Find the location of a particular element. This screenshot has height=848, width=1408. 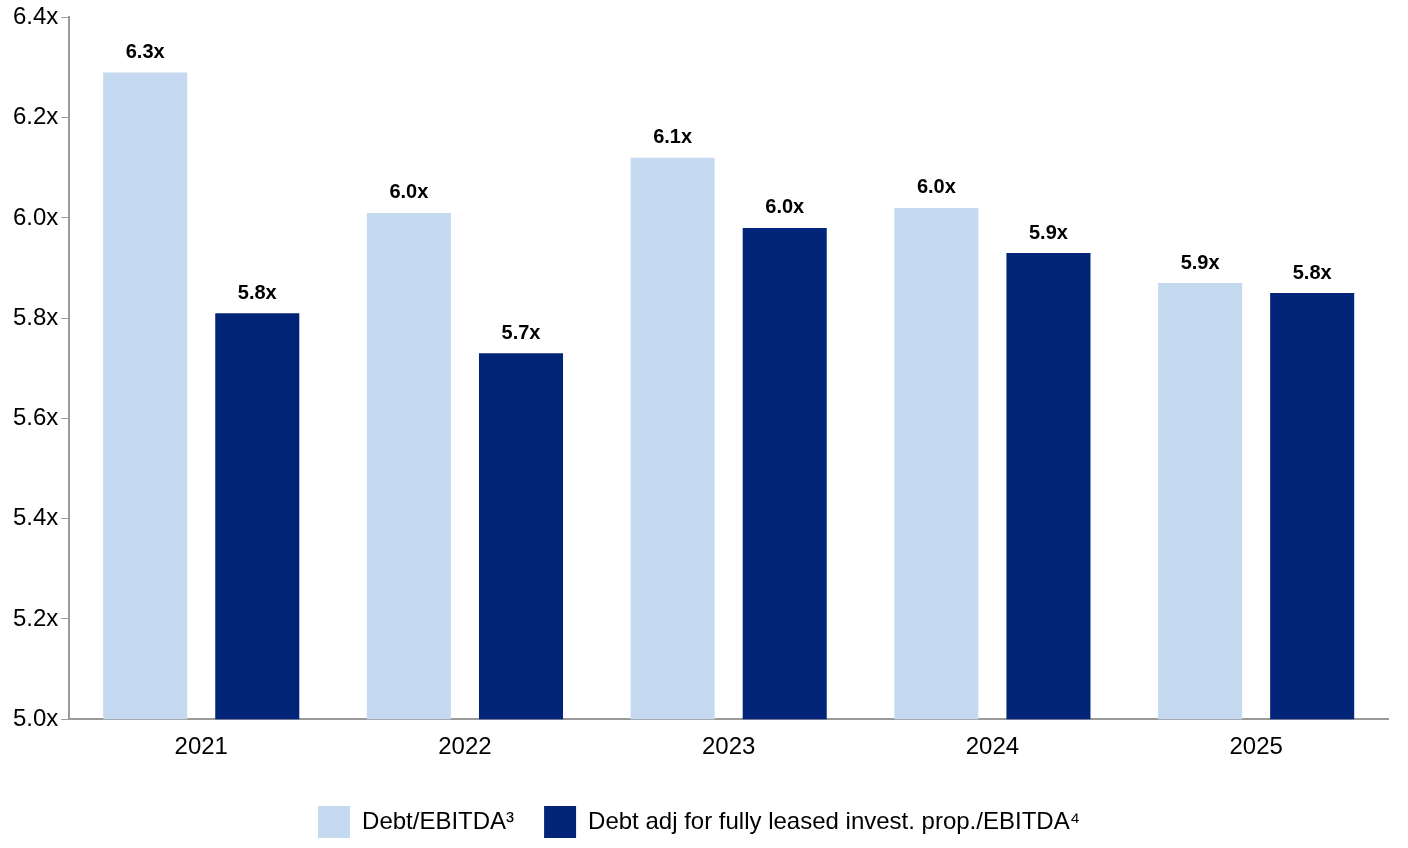

x-tick-label: 2023 is located at coordinates (728, 746).